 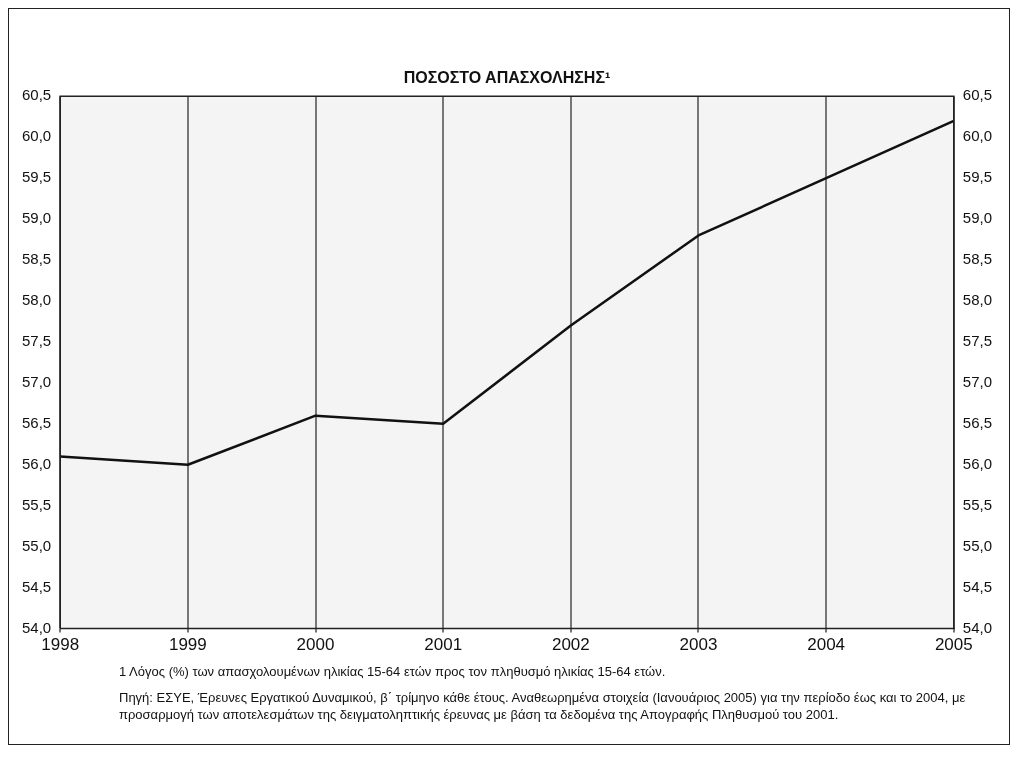 I want to click on y-tick-label: 57,0, so click(x=36, y=382).